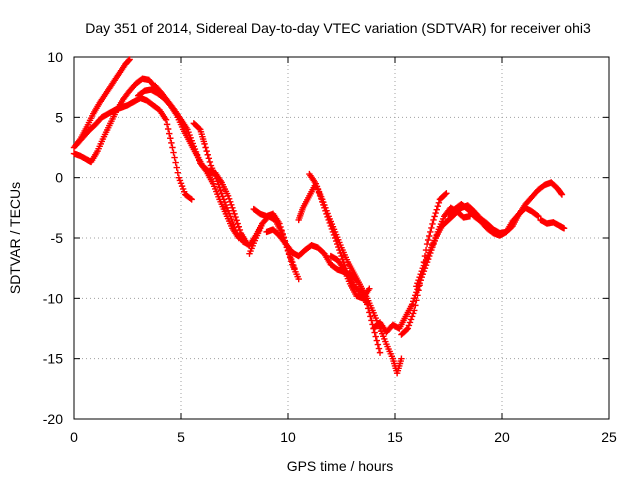  Describe the element at coordinates (53, 298) in the screenshot. I see `y-tick-label: -10` at that location.